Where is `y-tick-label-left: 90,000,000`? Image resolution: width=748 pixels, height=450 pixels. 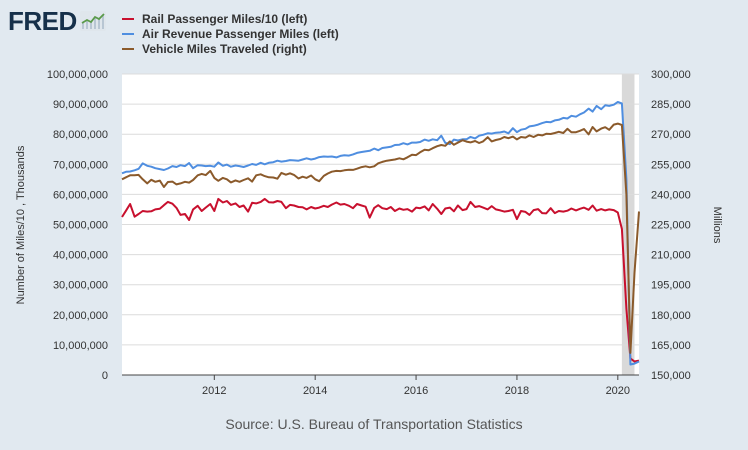
y-tick-label-left: 90,000,000 is located at coordinates (80, 105).